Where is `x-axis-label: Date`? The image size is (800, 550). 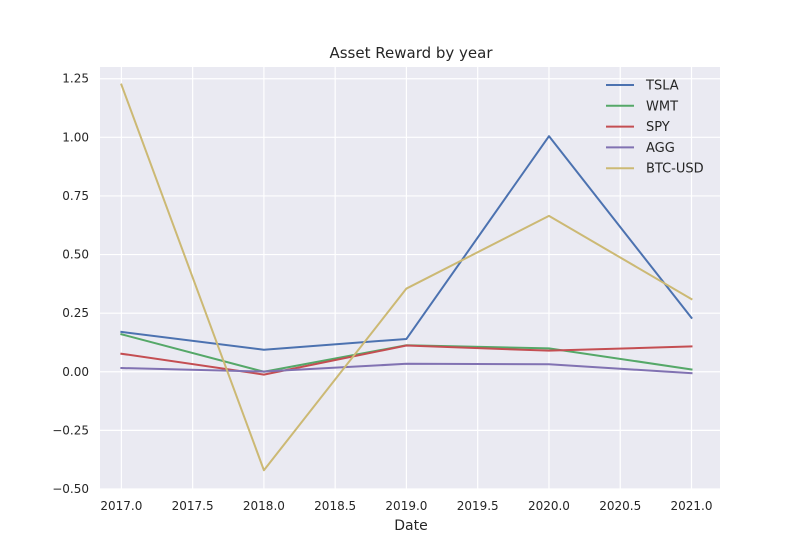
x-axis-label: Date is located at coordinates (410, 526).